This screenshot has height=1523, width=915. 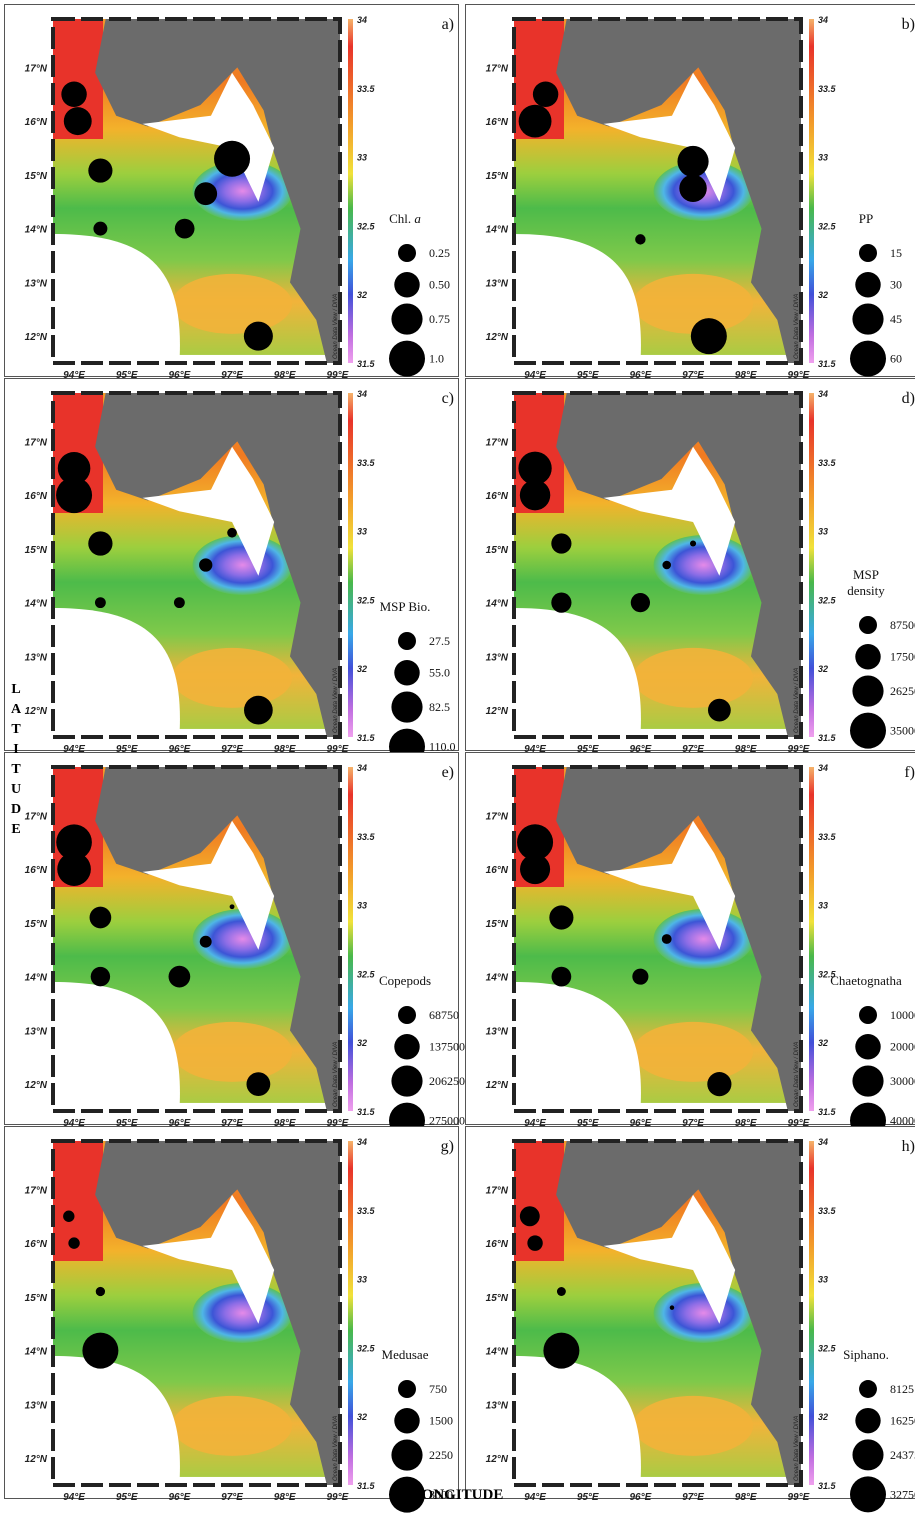 What do you see at coordinates (902, 1121) in the screenshot?
I see `legend-value: 40000` at bounding box center [902, 1121].